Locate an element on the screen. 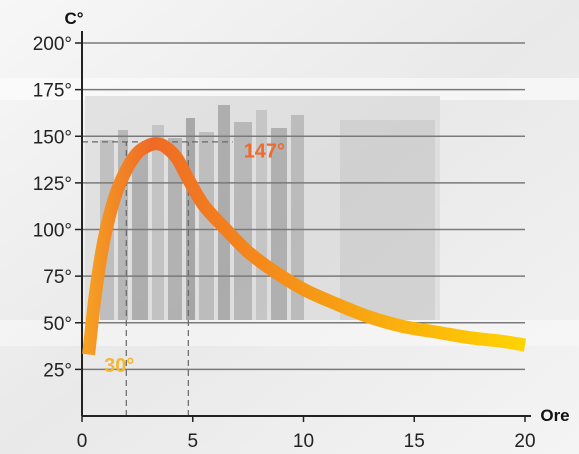  y-tick-label: 175° is located at coordinates (52, 91).